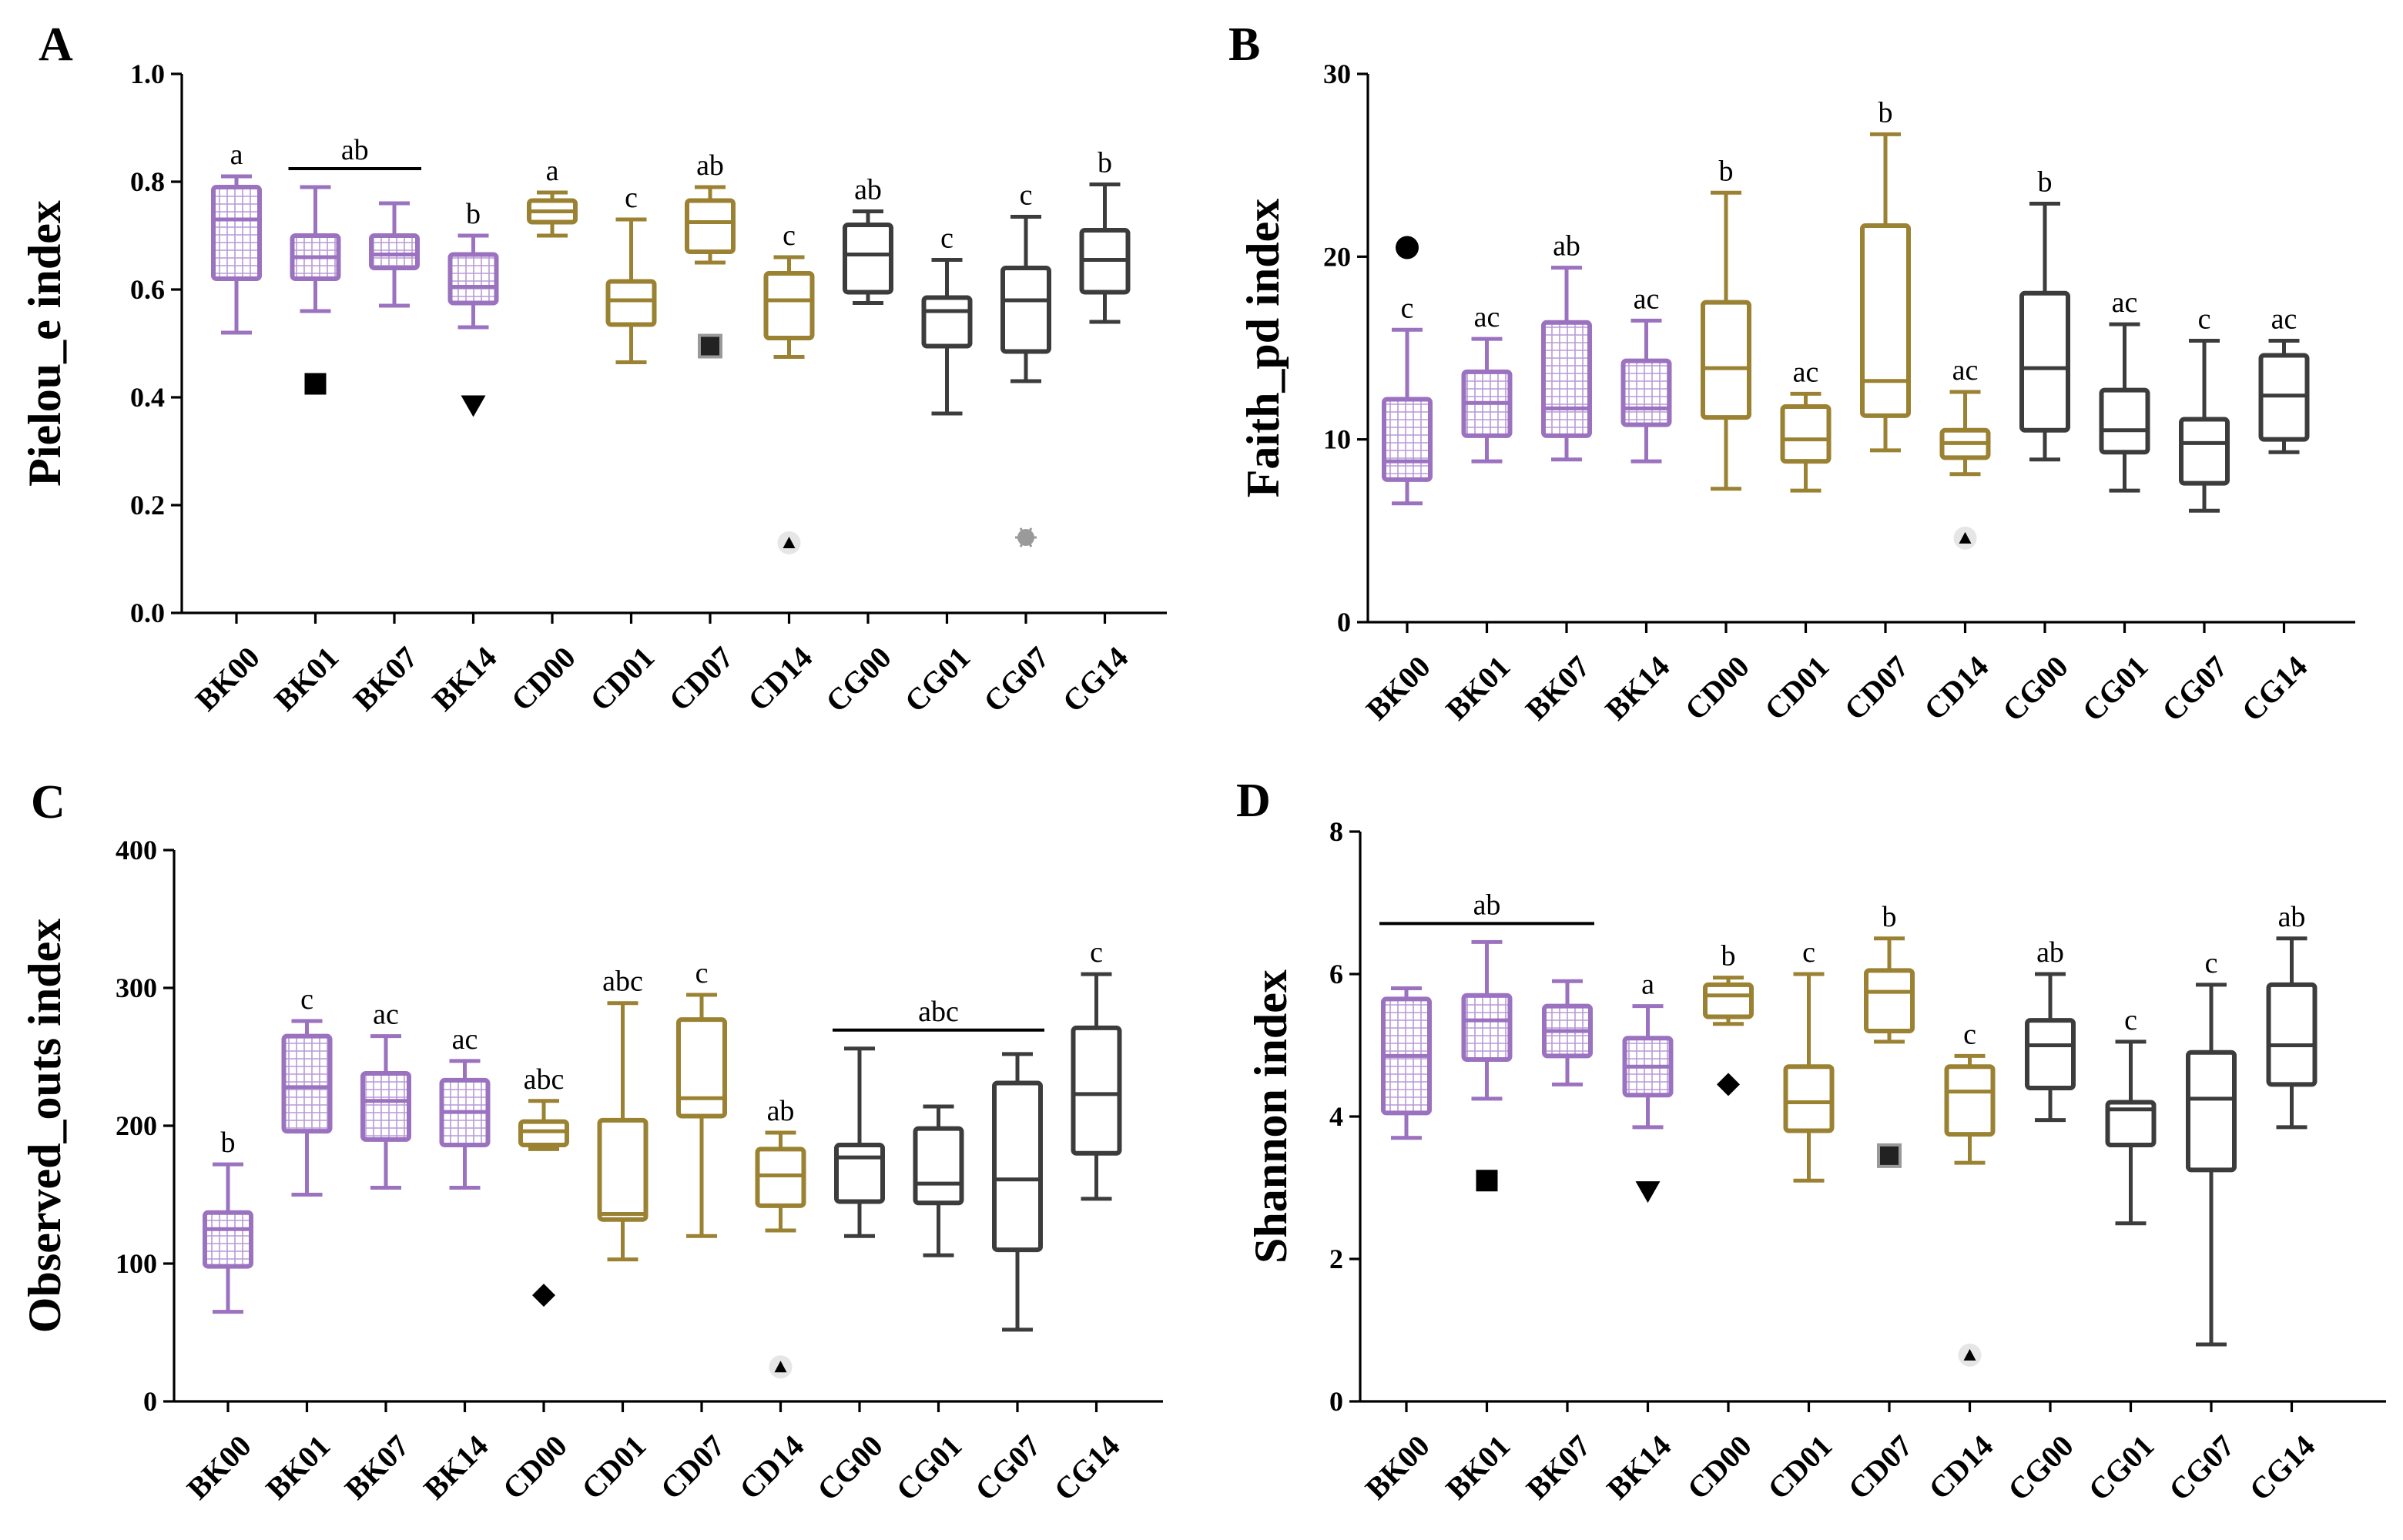  I want to click on box-BK14, so click(1648, 1067).